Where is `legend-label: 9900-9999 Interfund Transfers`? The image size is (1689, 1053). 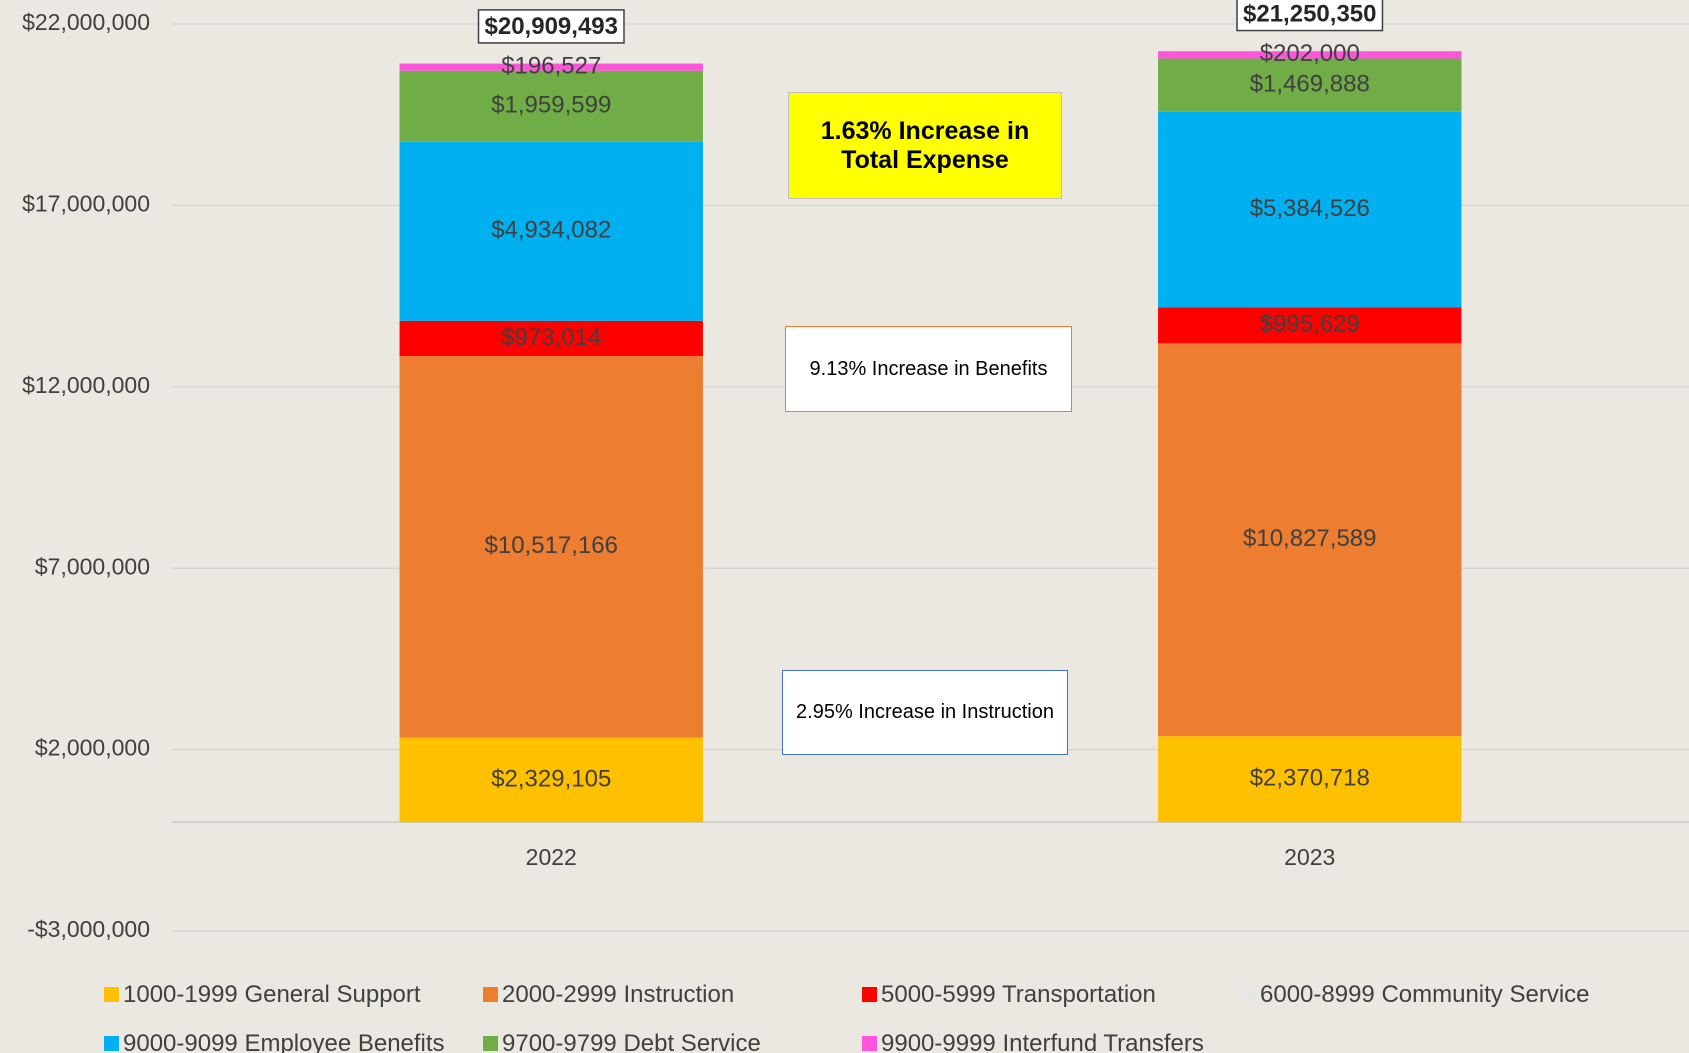 legend-label: 9900-9999 Interfund Transfers is located at coordinates (1042, 1041).